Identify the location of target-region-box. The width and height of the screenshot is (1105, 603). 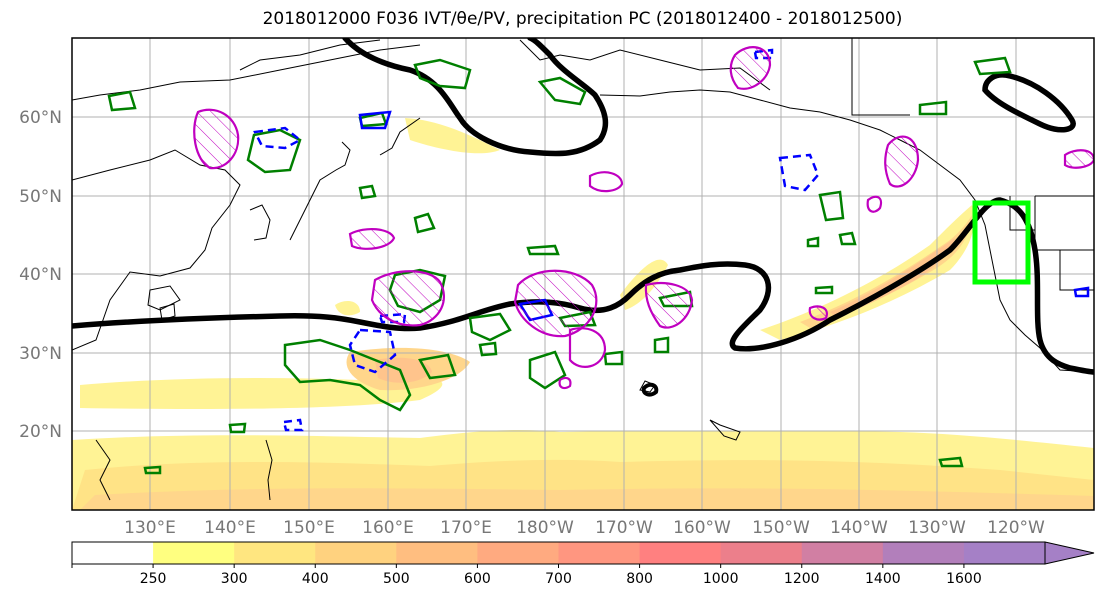
(1001, 242).